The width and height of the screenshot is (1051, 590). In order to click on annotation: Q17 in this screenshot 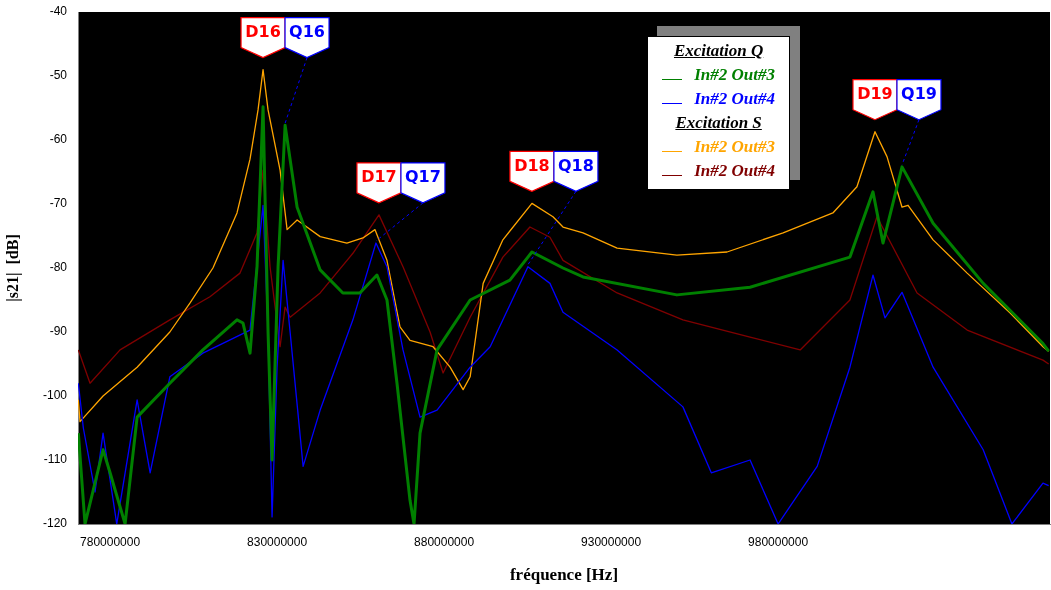, I will do `click(423, 177)`.